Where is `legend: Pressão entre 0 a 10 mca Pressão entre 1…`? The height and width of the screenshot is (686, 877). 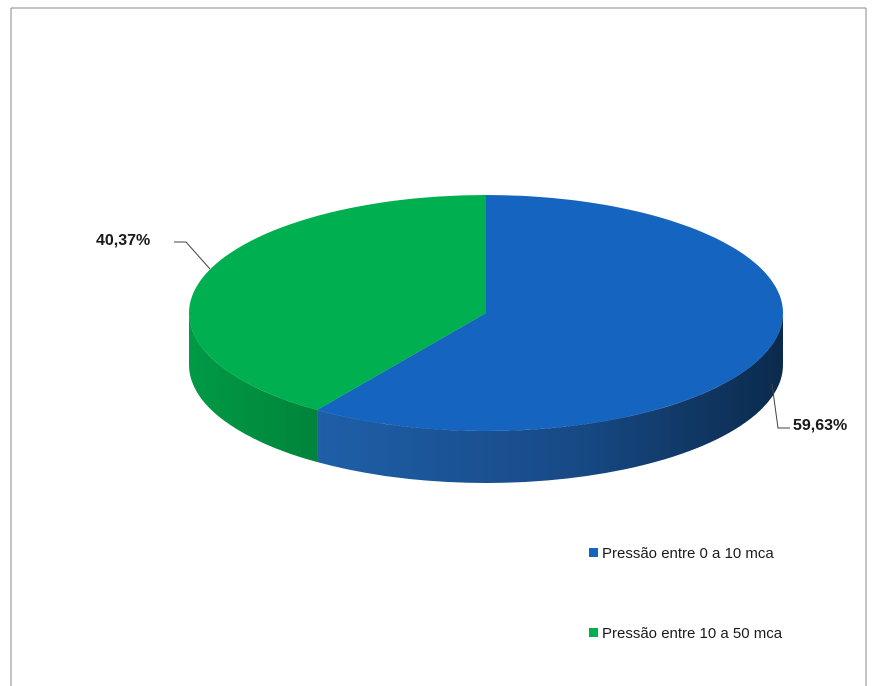 legend: Pressão entre 0 a 10 mca Pressão entre 1… is located at coordinates (686, 593).